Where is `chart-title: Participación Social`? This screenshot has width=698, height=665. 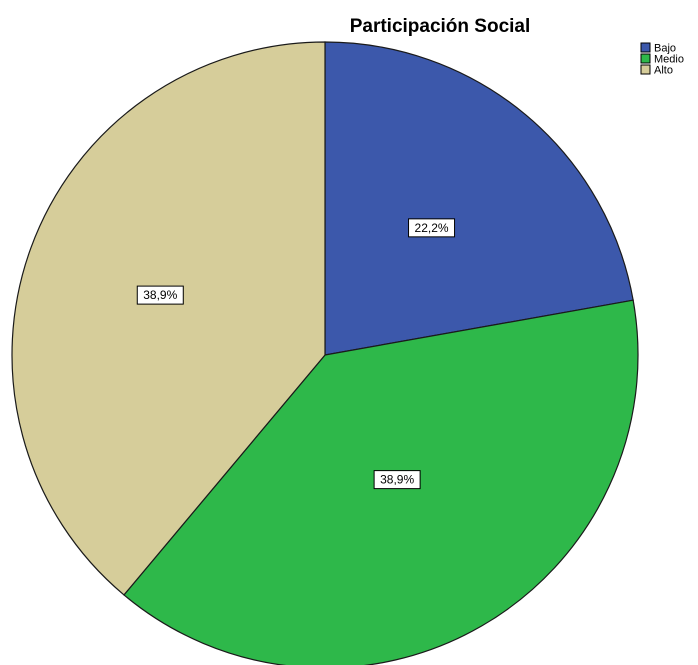
chart-title: Participación Social is located at coordinates (440, 26).